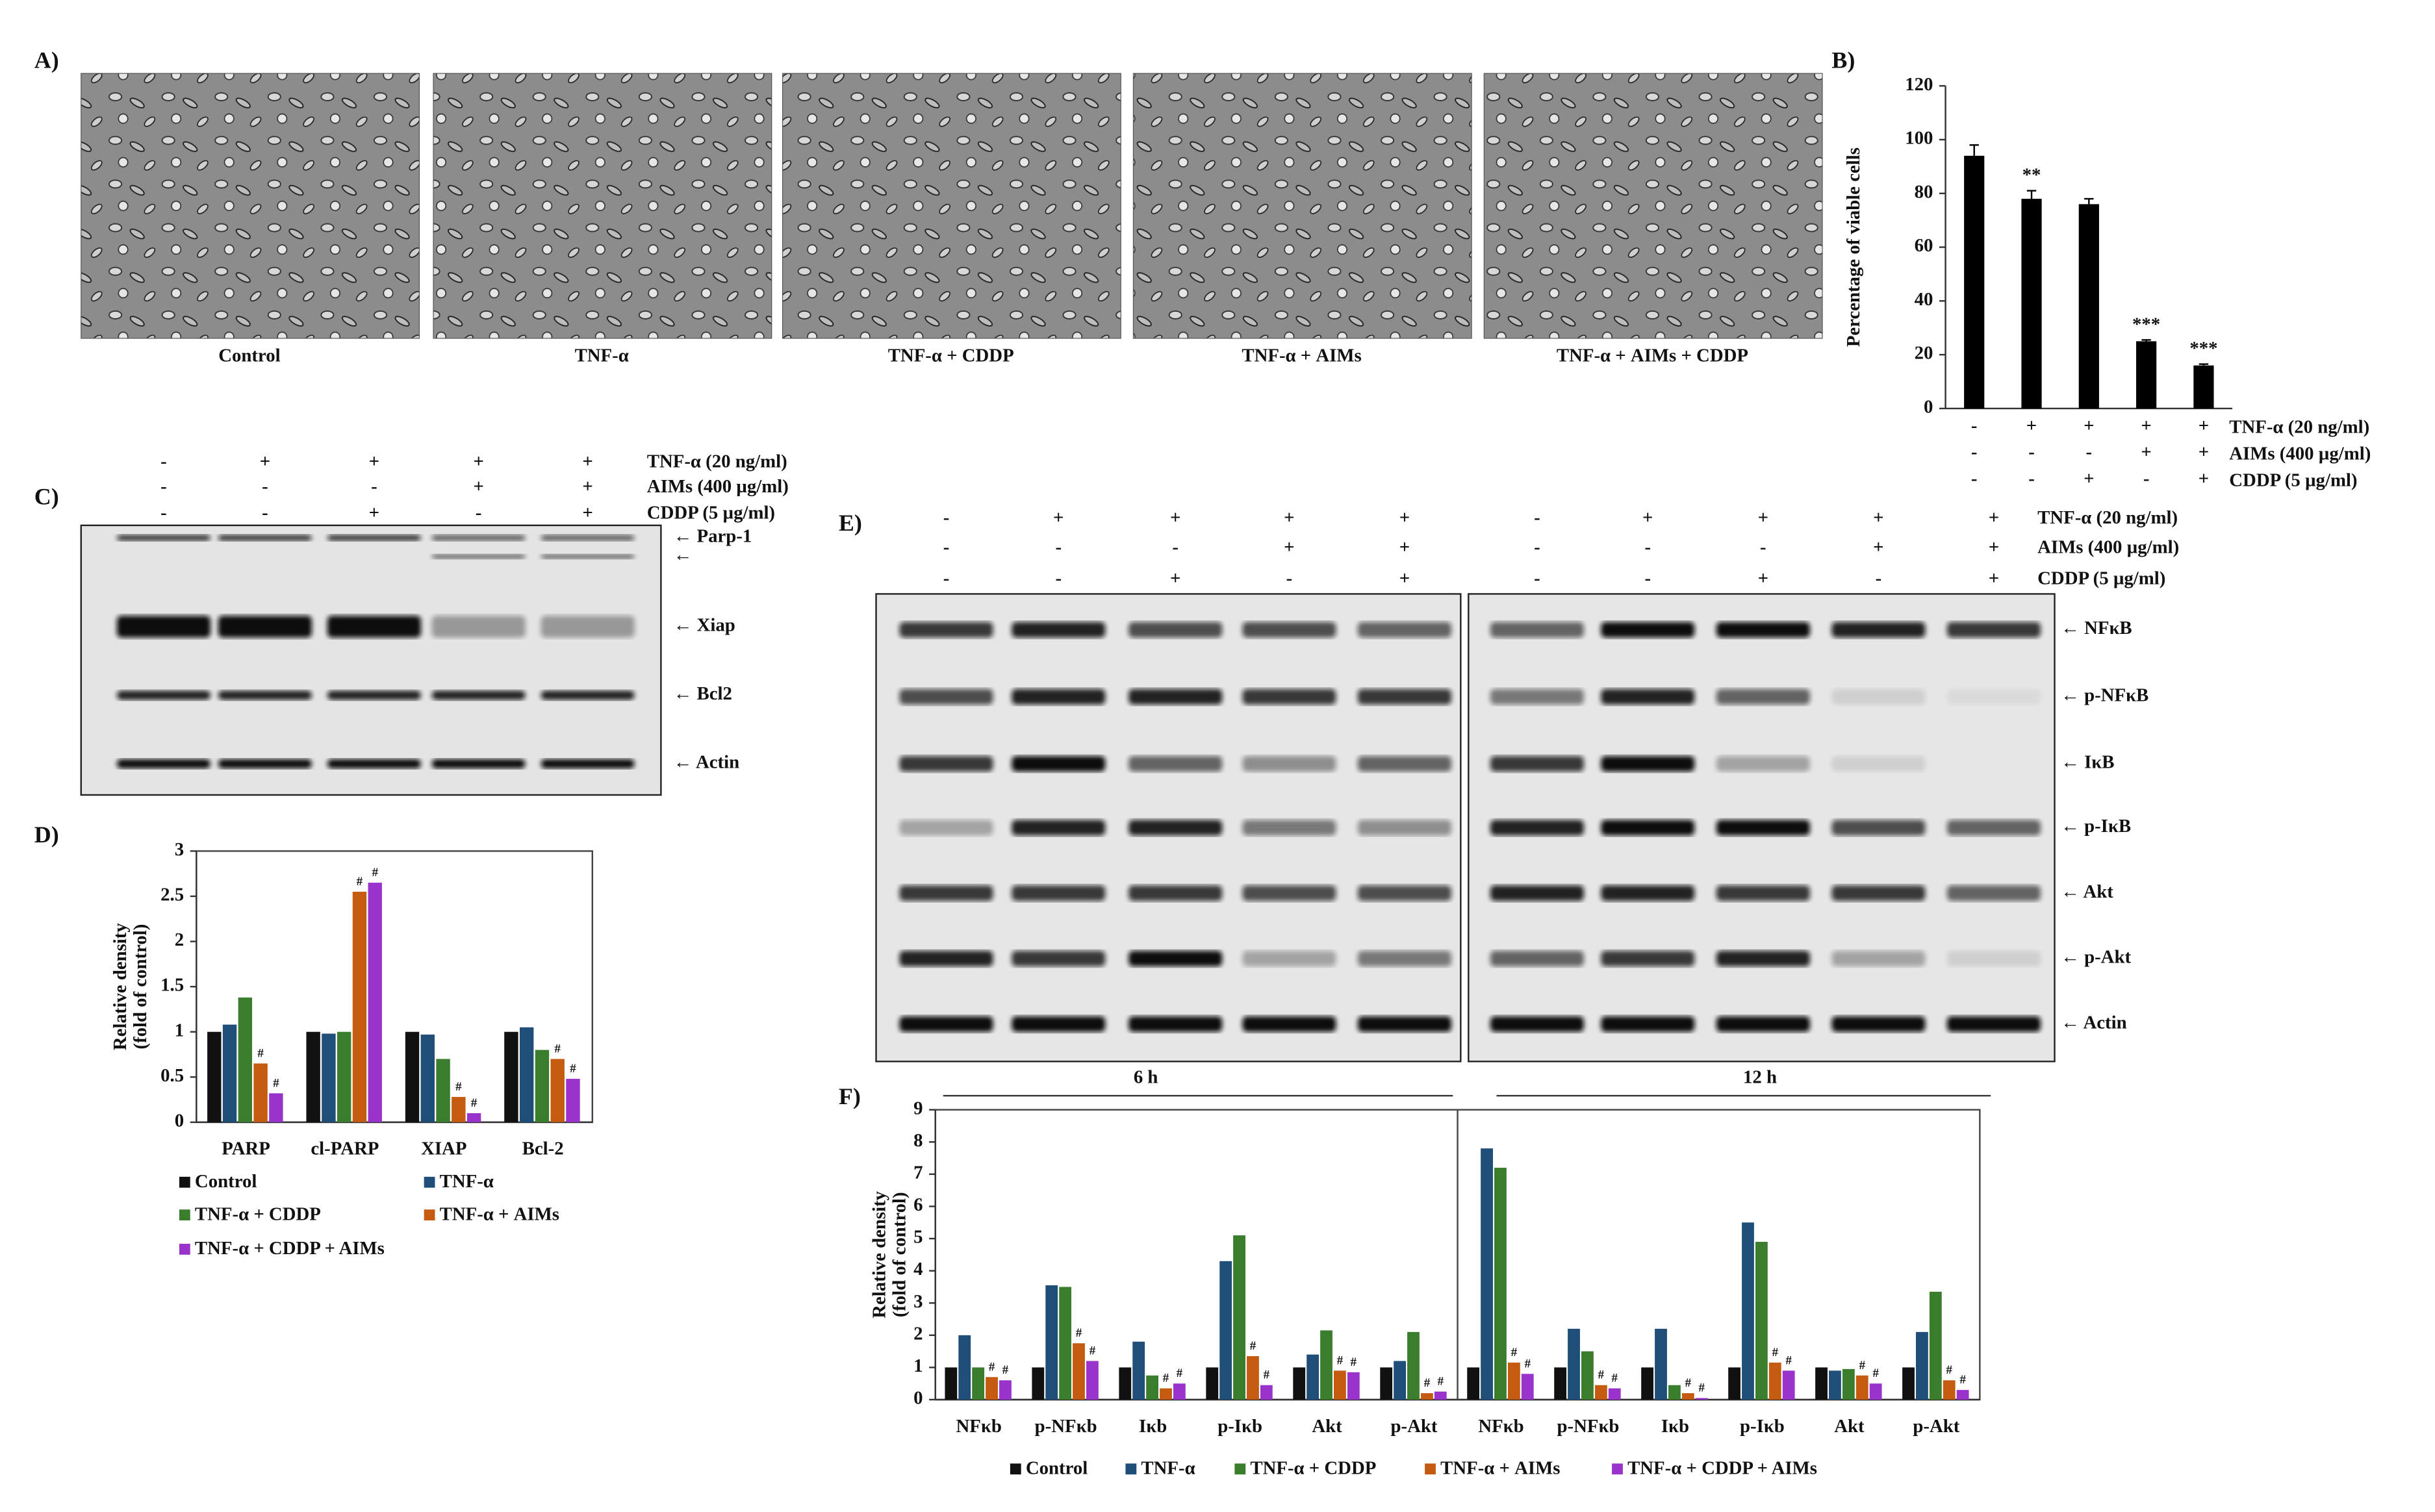 The height and width of the screenshot is (1512, 2435). I want to click on treatment-label: TNF-α (20 ng/ml), so click(2107, 517).